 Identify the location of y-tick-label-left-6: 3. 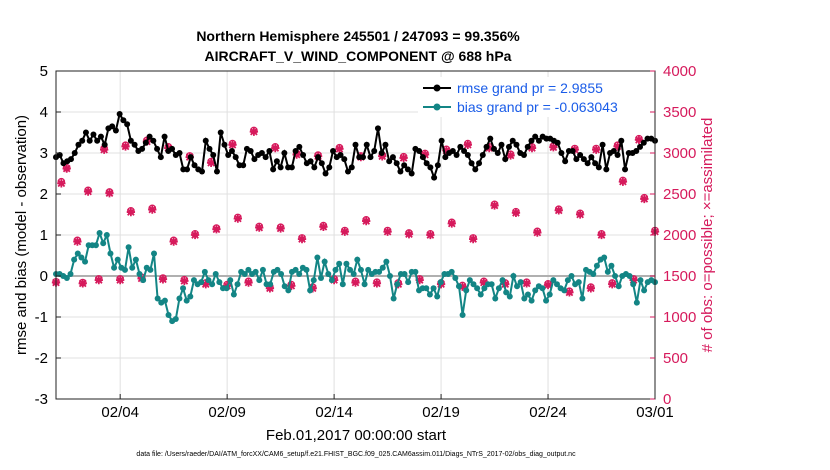
(44, 153).